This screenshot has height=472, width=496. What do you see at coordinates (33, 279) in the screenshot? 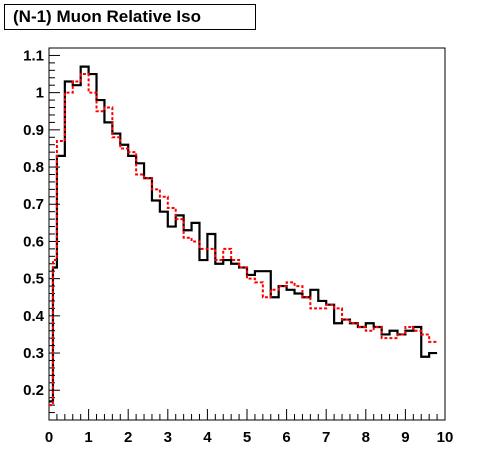
I see `y-tick-label: 0.5` at bounding box center [33, 279].